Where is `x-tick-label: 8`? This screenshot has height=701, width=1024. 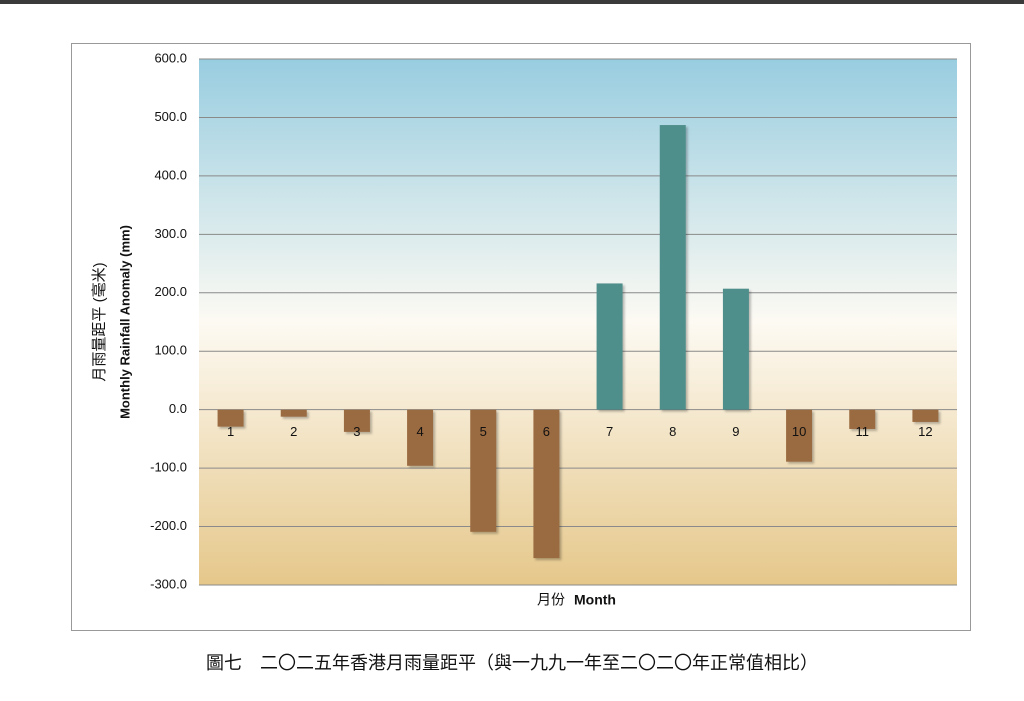 x-tick-label: 8 is located at coordinates (672, 431).